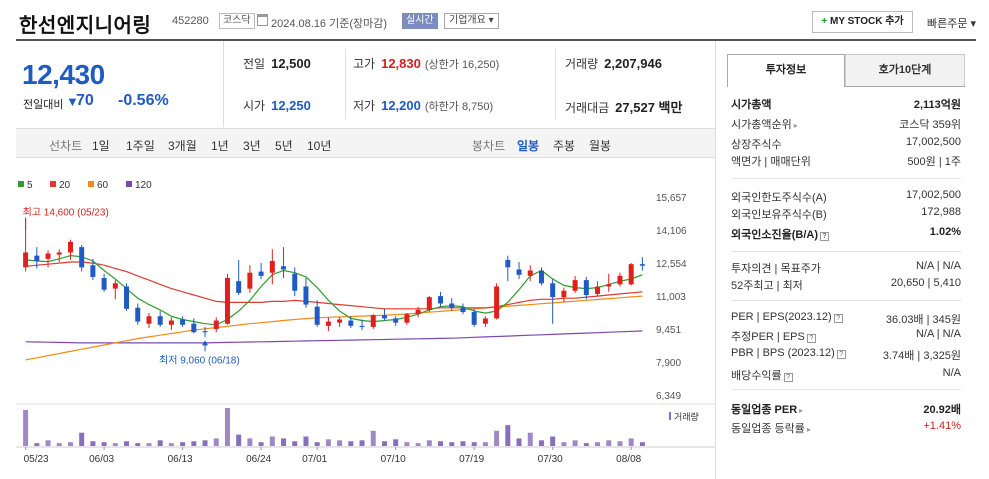  Describe the element at coordinates (846, 408) in the screenshot. I see `info-row: 동일업종 PER ▸ 20.92배` at that location.